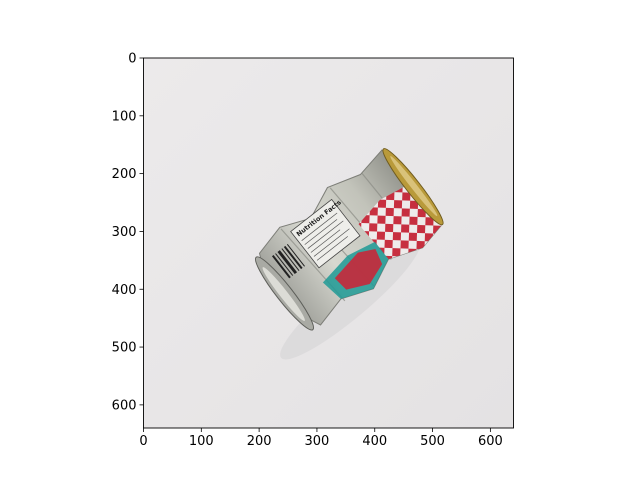  Describe the element at coordinates (124, 174) in the screenshot. I see `y-tick-label: 200` at that location.